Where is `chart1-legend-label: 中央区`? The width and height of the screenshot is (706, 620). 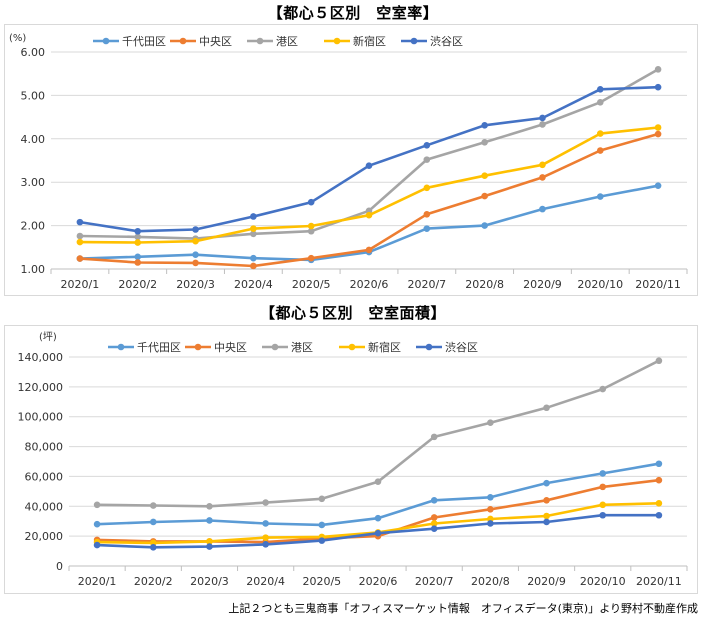
chart1-legend-label: 中央区 is located at coordinates (215, 41).